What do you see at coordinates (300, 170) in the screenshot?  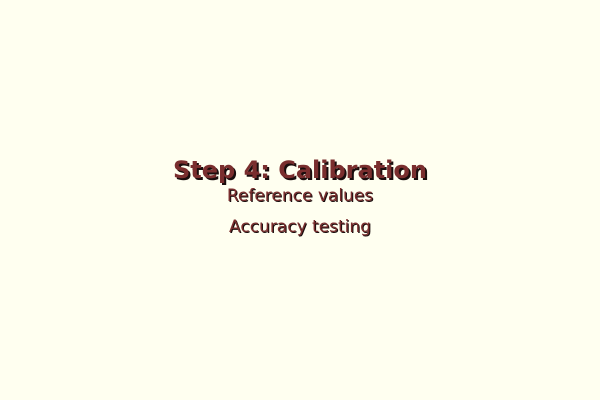 I see `slide-title: Step 4: Calibration` at bounding box center [300, 170].